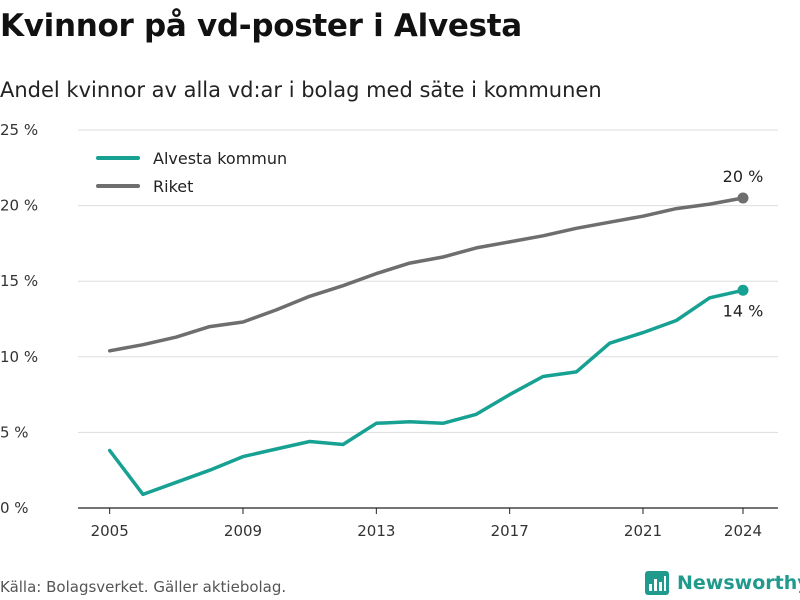 This screenshot has height=600, width=800. I want to click on end-point-riket, so click(743, 198).